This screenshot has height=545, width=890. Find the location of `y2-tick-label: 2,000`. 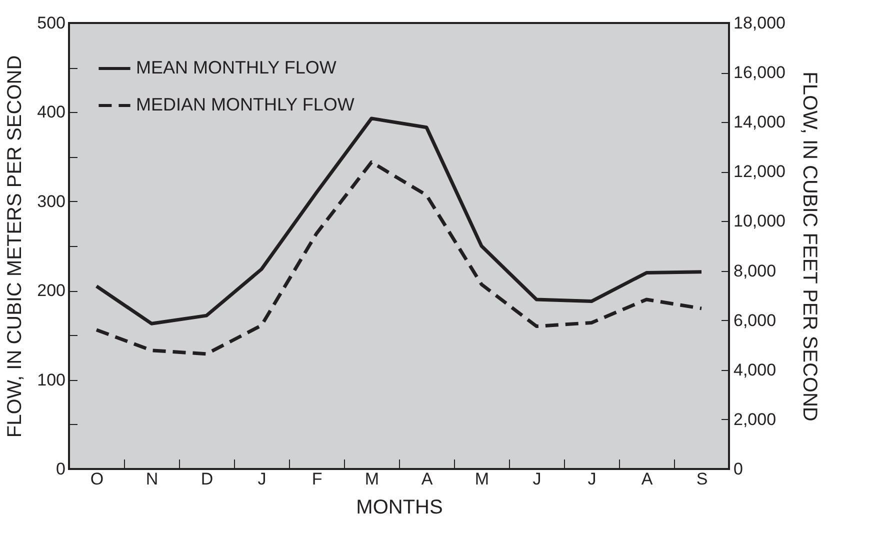

y2-tick-label: 2,000 is located at coordinates (755, 419).